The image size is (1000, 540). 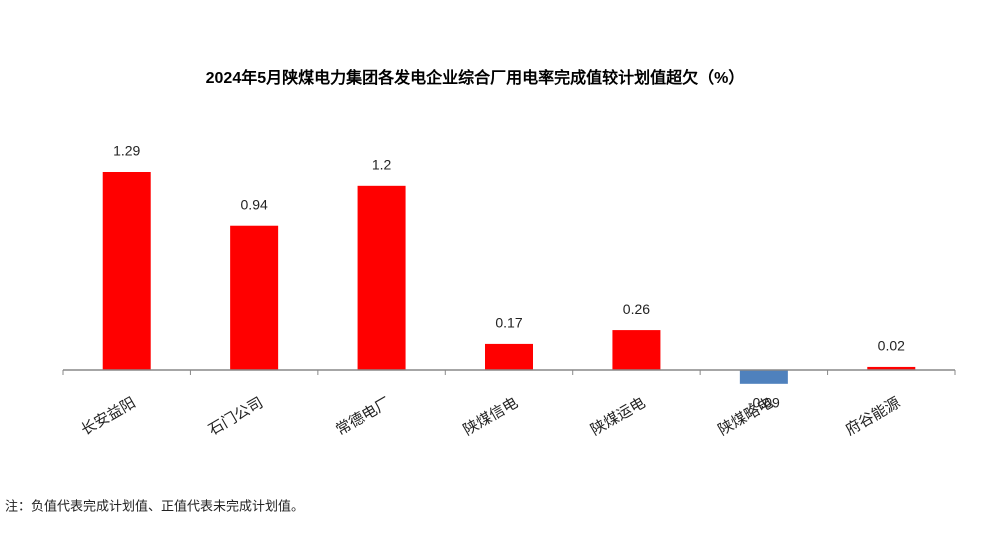 I want to click on x-tick-label: 常德电厂, so click(x=363, y=416).